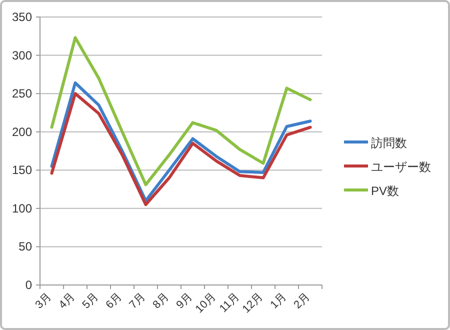 The height and width of the screenshot is (330, 450). I want to click on x-tick-label: 5月, so click(90, 301).